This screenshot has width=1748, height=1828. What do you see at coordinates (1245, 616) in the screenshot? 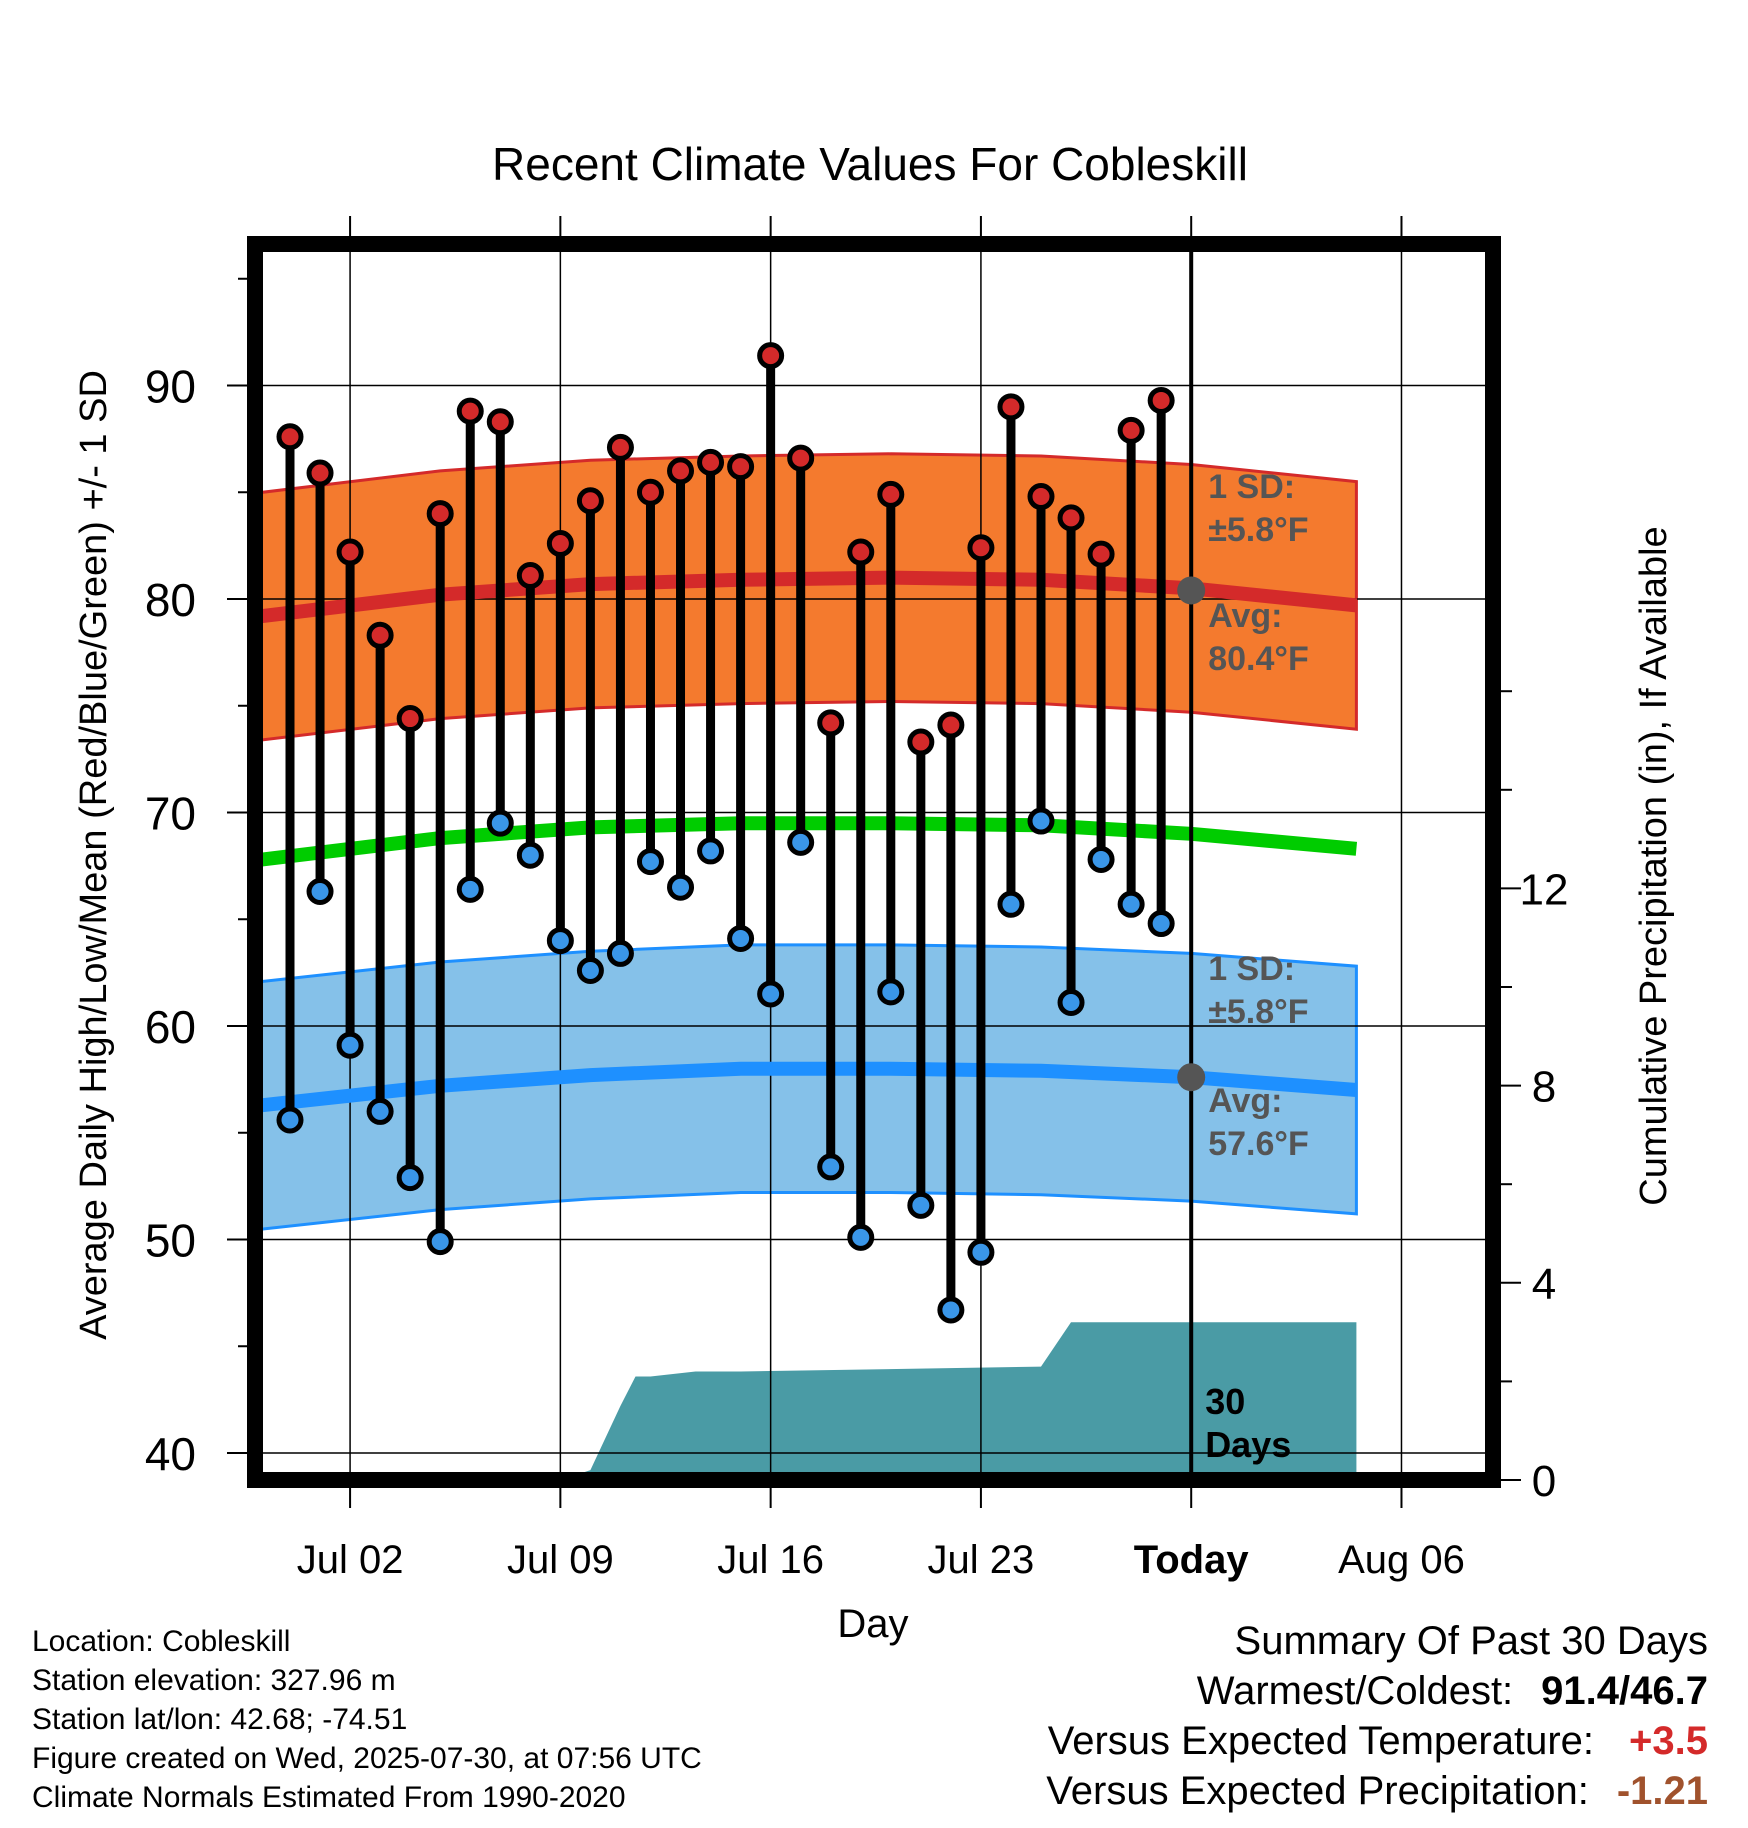
I see `high-avg-label: Avg:` at bounding box center [1245, 616].